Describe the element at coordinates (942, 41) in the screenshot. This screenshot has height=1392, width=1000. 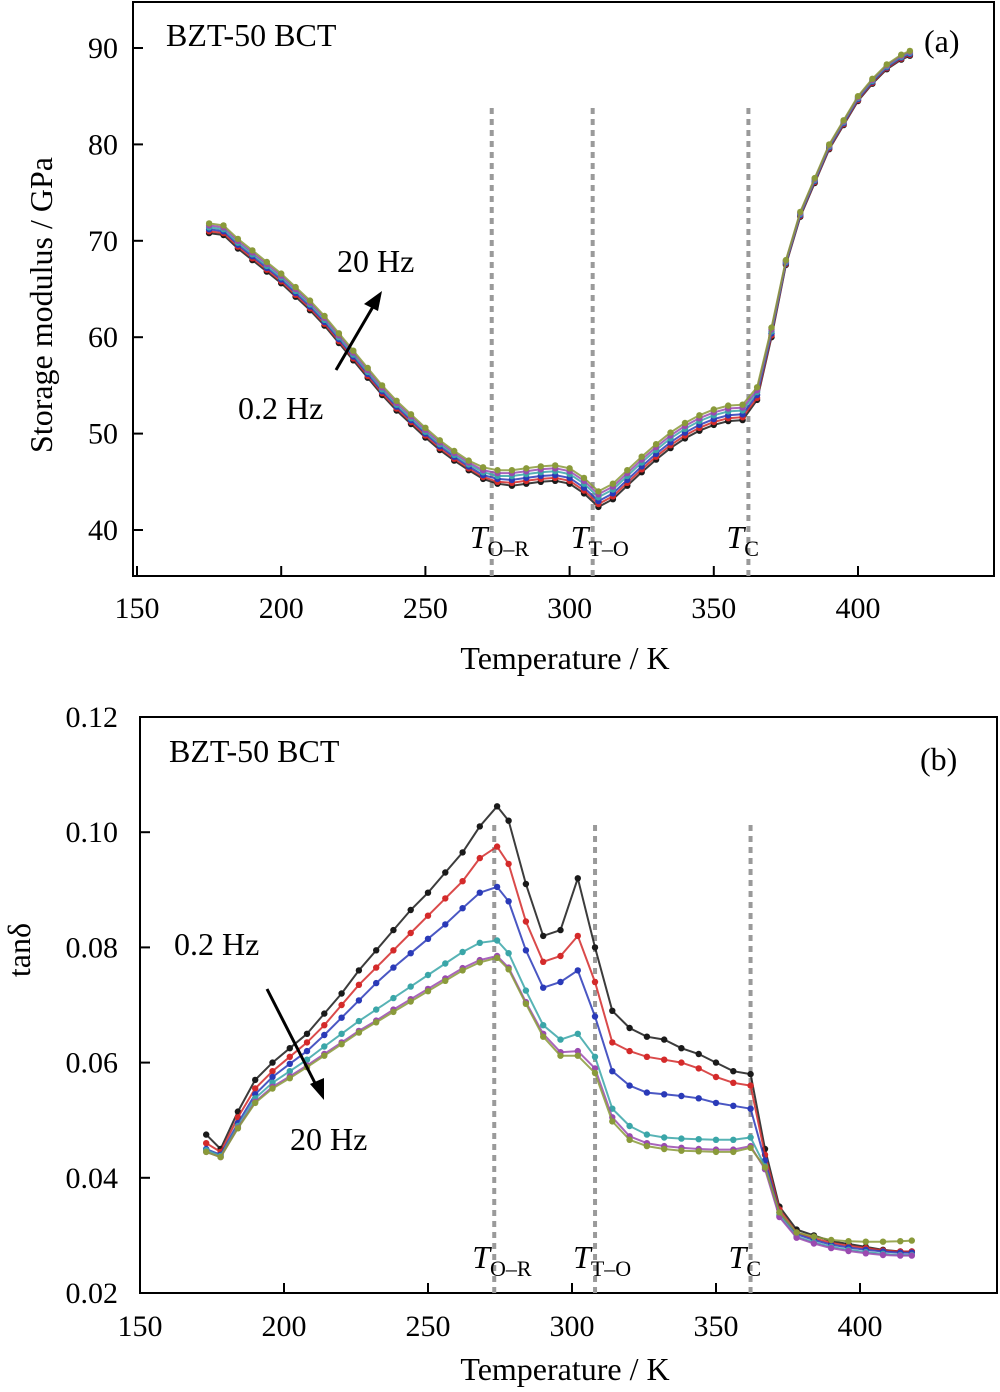
I see `panel-a-tag: (a)` at that location.